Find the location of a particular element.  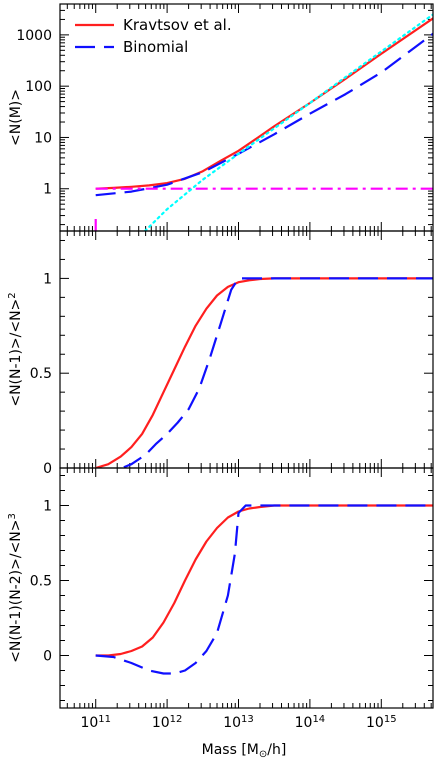

x-tick-label-exponent: 12 is located at coordinates (176, 719).